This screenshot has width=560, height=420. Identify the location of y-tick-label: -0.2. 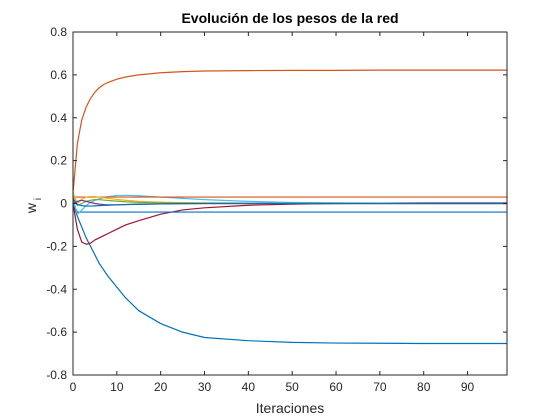
(56, 246).